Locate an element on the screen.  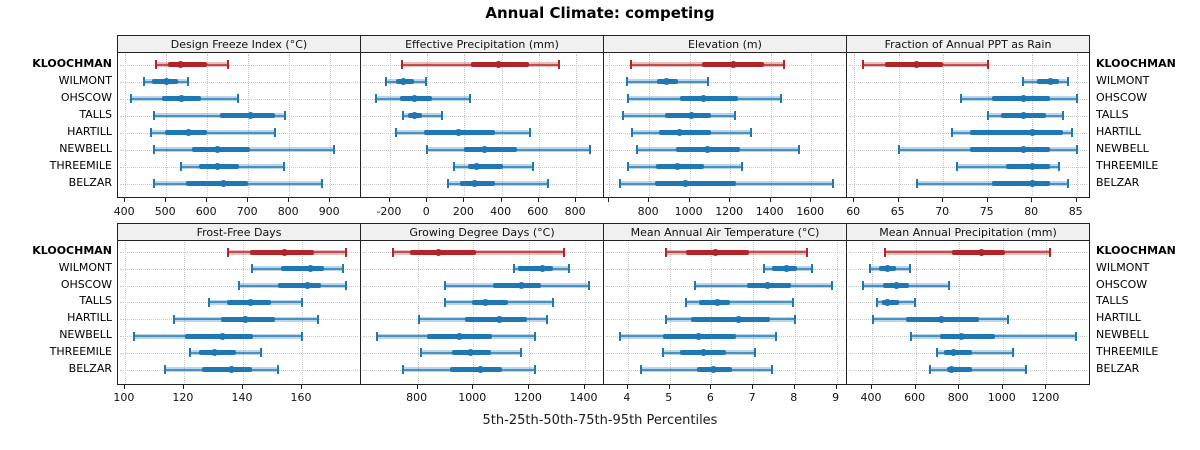
x-tick-label: 7 is located at coordinates (752, 397).